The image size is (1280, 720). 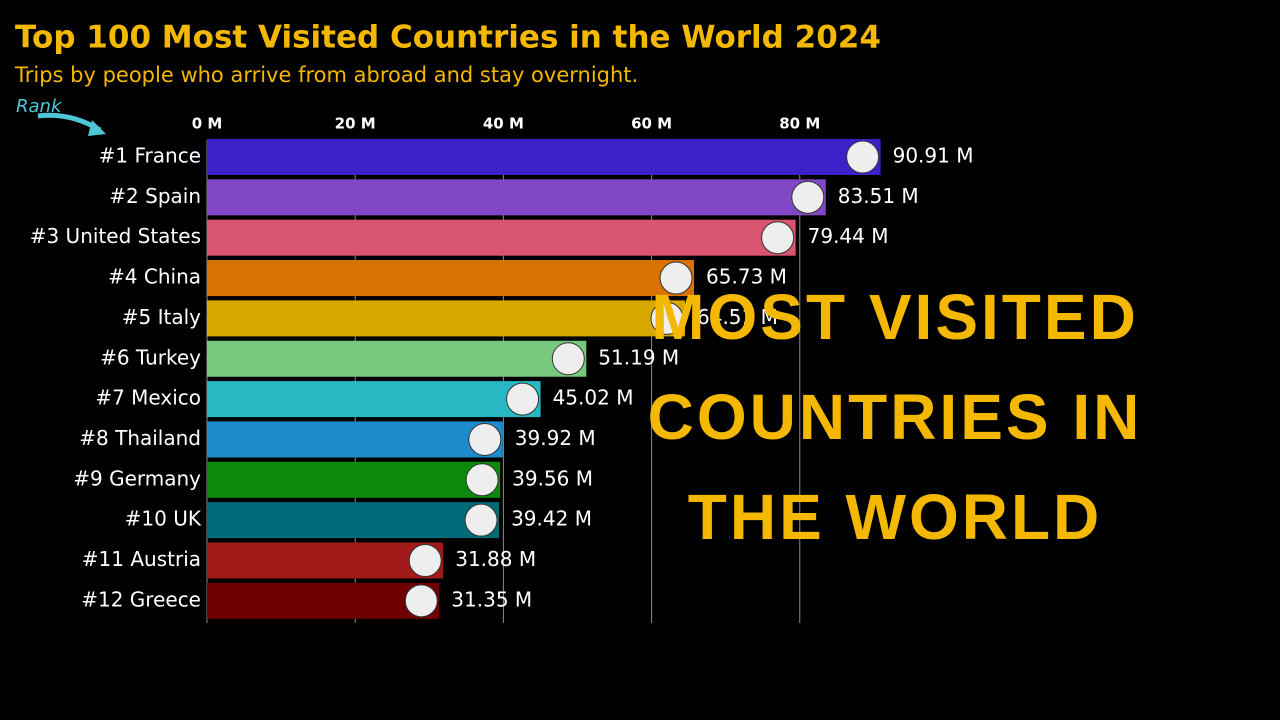 What do you see at coordinates (154, 277) in the screenshot?
I see `category-label: #4 China` at bounding box center [154, 277].